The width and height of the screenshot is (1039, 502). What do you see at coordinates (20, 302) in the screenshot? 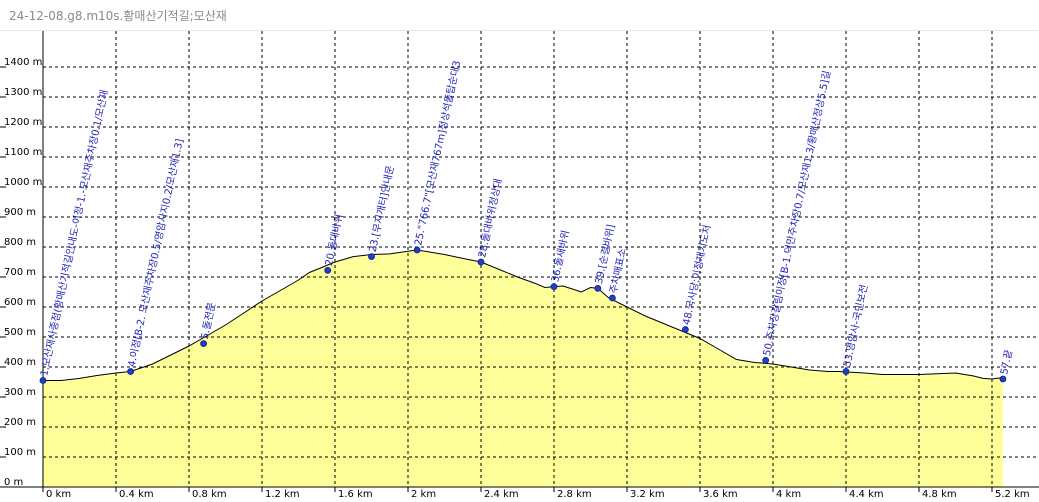
I see `y-tick-label: 600 m` at bounding box center [20, 302].